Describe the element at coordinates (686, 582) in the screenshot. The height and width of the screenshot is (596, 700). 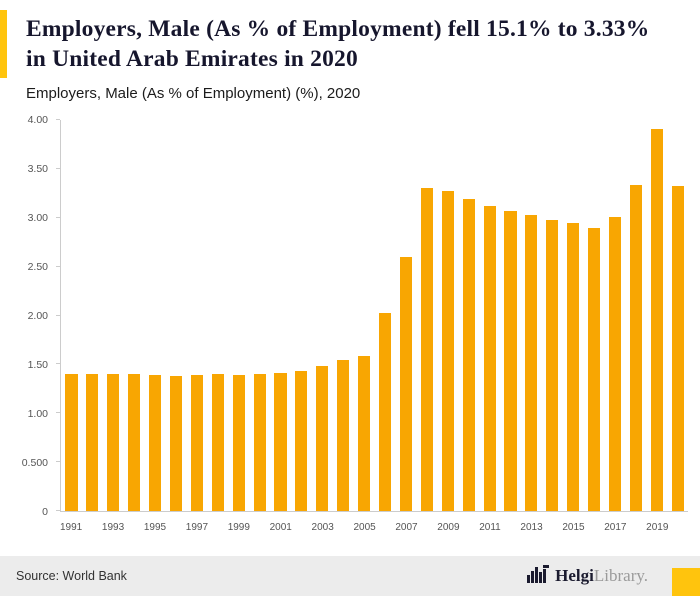
I see `accent-square-bottom-right` at that location.